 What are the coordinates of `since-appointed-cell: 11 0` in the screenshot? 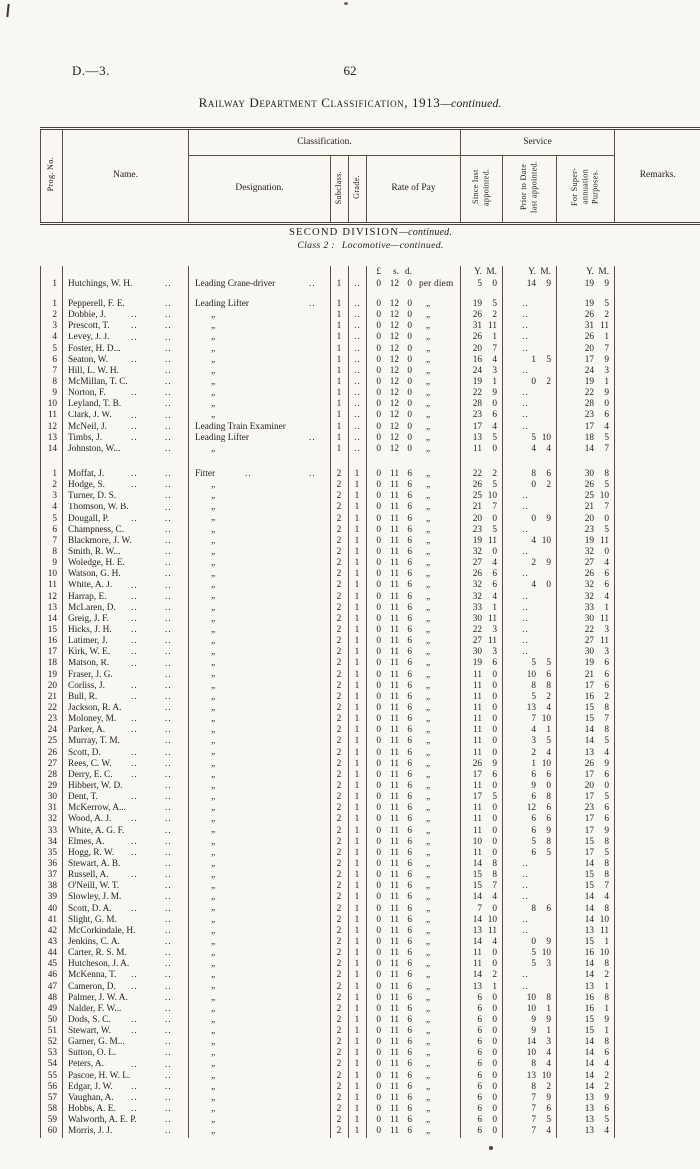 It's located at (481, 720).